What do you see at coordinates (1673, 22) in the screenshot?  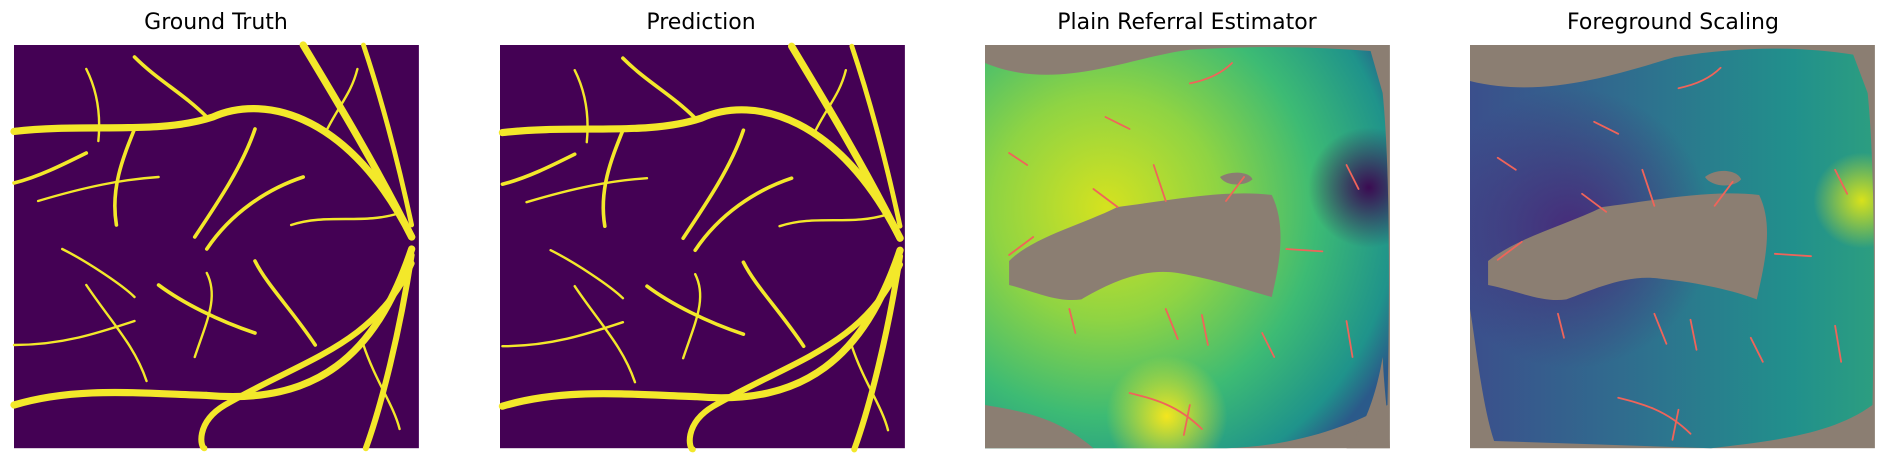 I see `panel-title: Foreground Scaling` at bounding box center [1673, 22].